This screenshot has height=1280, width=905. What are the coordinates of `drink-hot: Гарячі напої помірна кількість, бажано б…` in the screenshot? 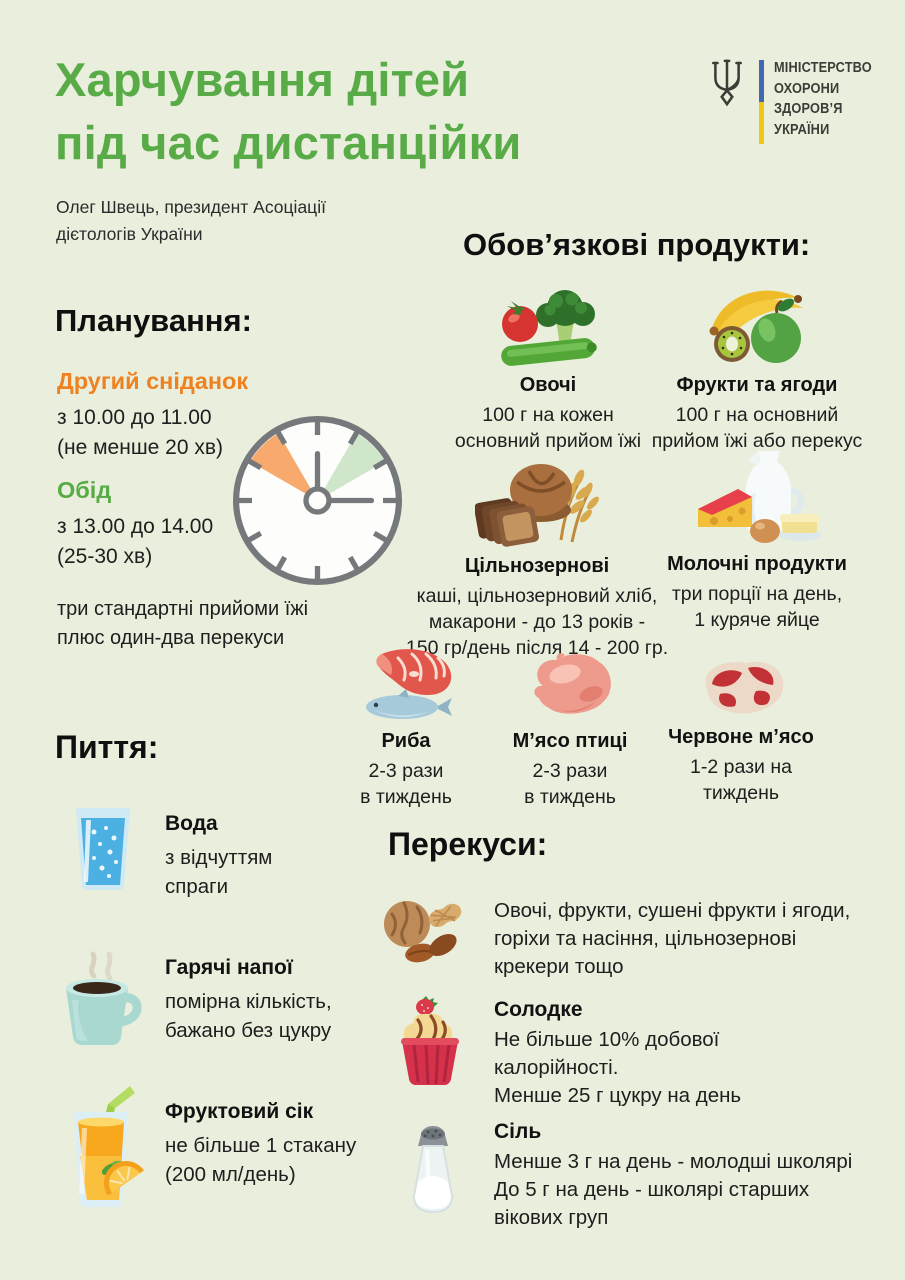 It's located at (330, 1000).